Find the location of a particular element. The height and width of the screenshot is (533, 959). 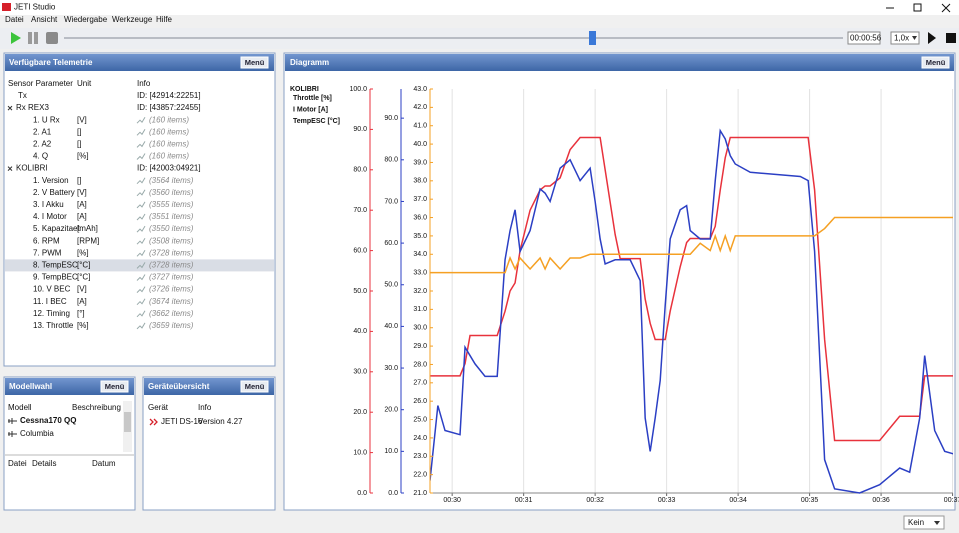

param-info: (3727 items) is located at coordinates (171, 277).